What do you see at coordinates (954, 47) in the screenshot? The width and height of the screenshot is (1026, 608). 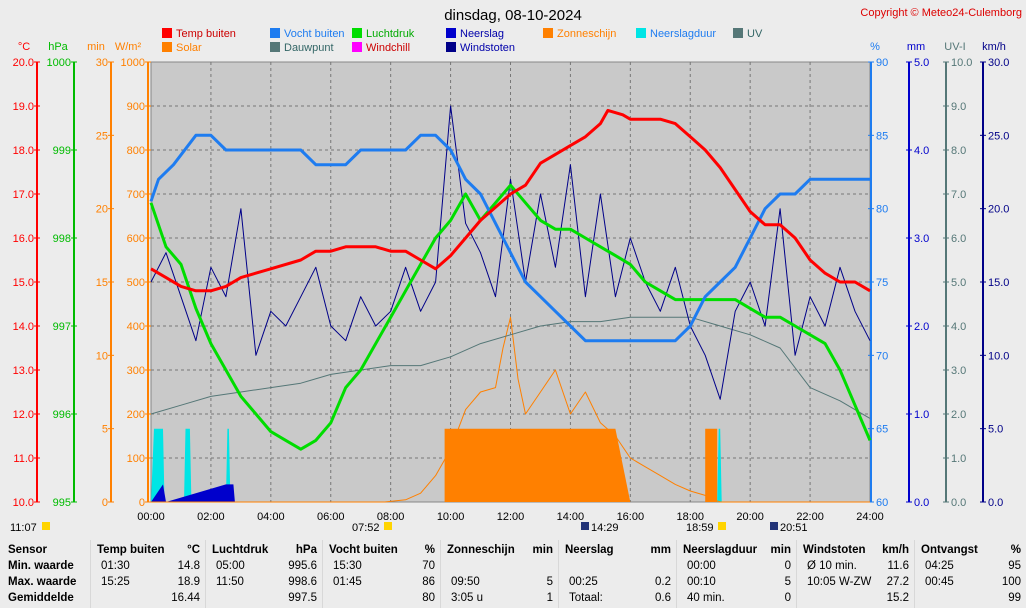 I see `axis-unit: UV-I` at bounding box center [954, 47].